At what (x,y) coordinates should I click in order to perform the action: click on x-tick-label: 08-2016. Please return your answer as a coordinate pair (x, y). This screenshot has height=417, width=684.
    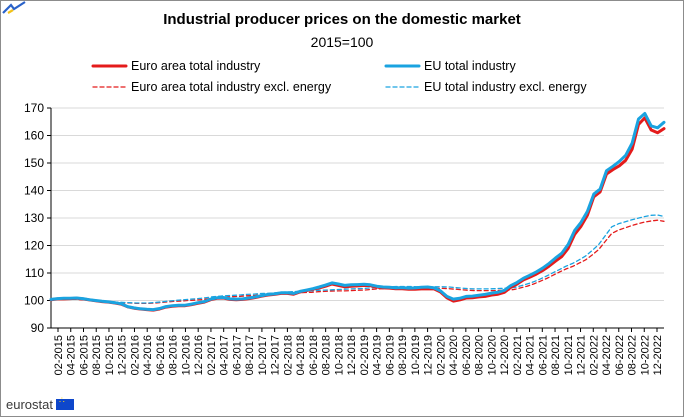
    Looking at the image, I should click on (174, 355).